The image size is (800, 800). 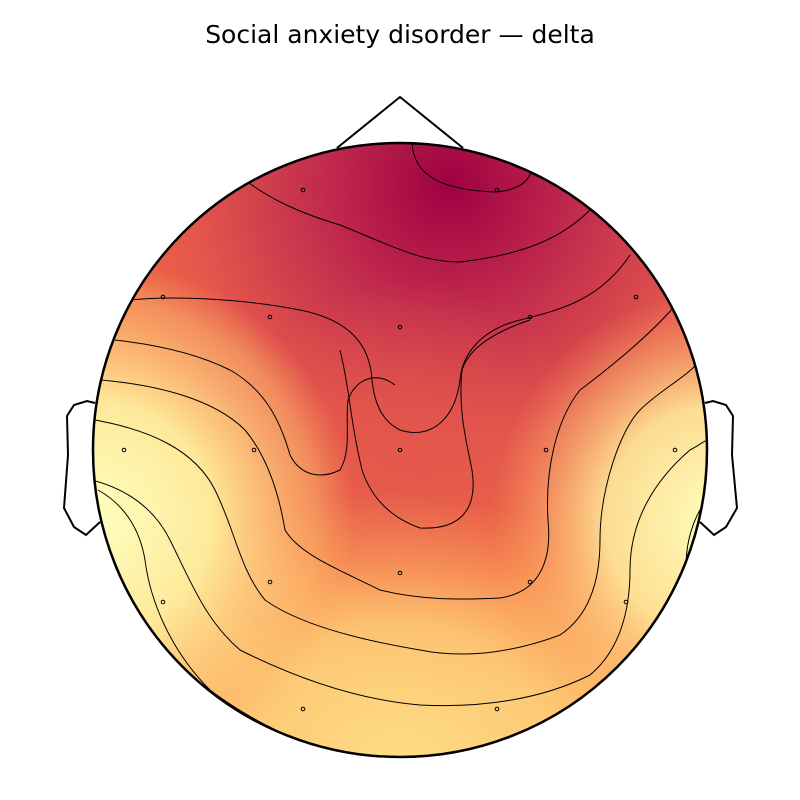 I want to click on electrode-fz, so click(x=400, y=327).